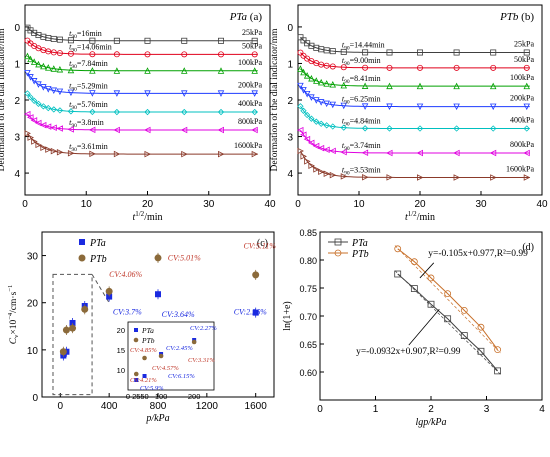 This screenshot has height=457, width=550. I want to click on y-tick-label: 0.70, so click(308, 317).